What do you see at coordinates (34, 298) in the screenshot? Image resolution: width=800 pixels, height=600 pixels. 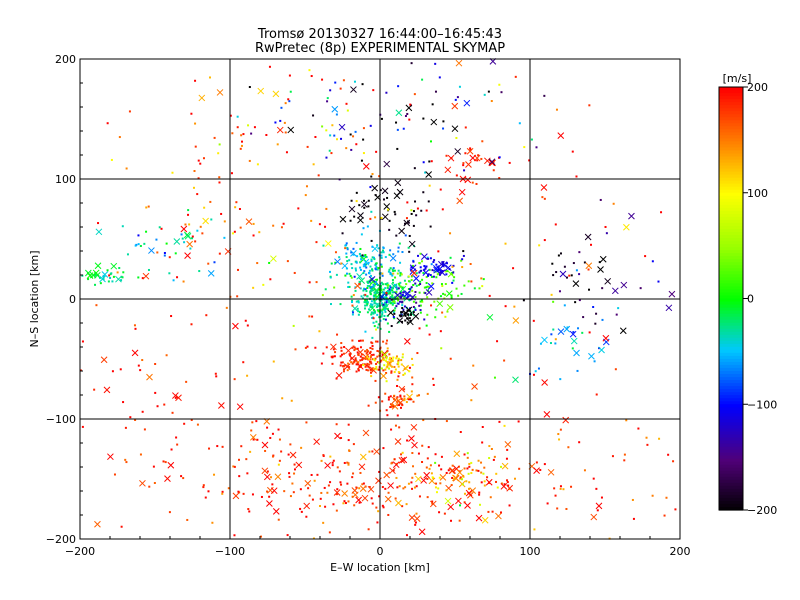 I see `y-axis-label: N–S location [km]` at bounding box center [34, 298].